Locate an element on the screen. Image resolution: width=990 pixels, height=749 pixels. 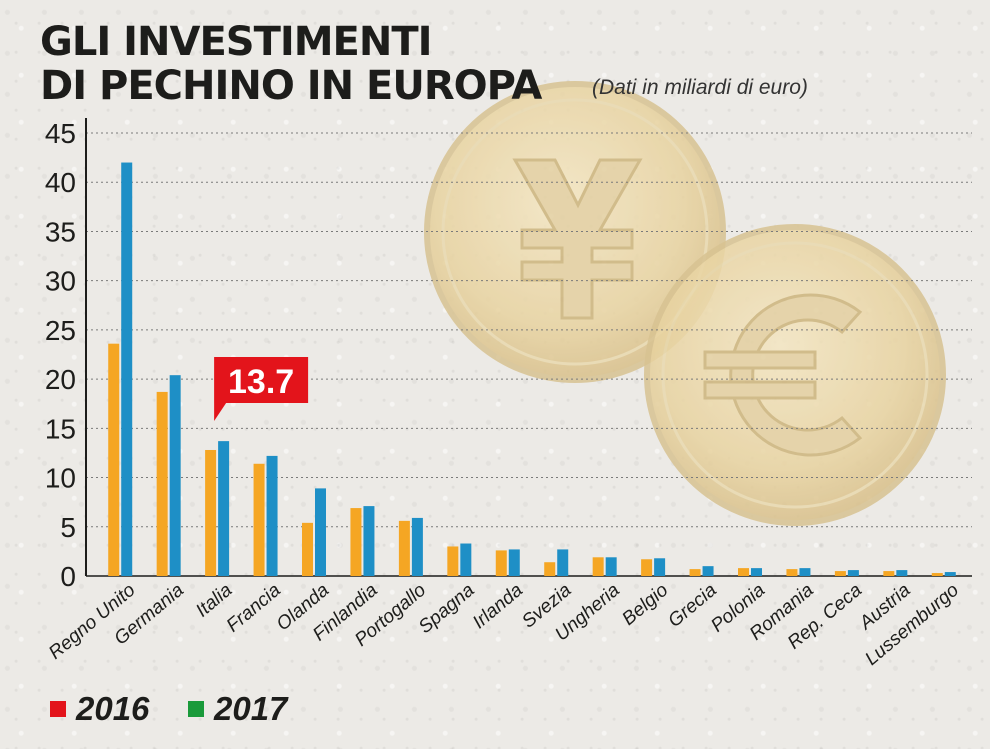
bar-2017-rep-ceca is located at coordinates (853, 573).